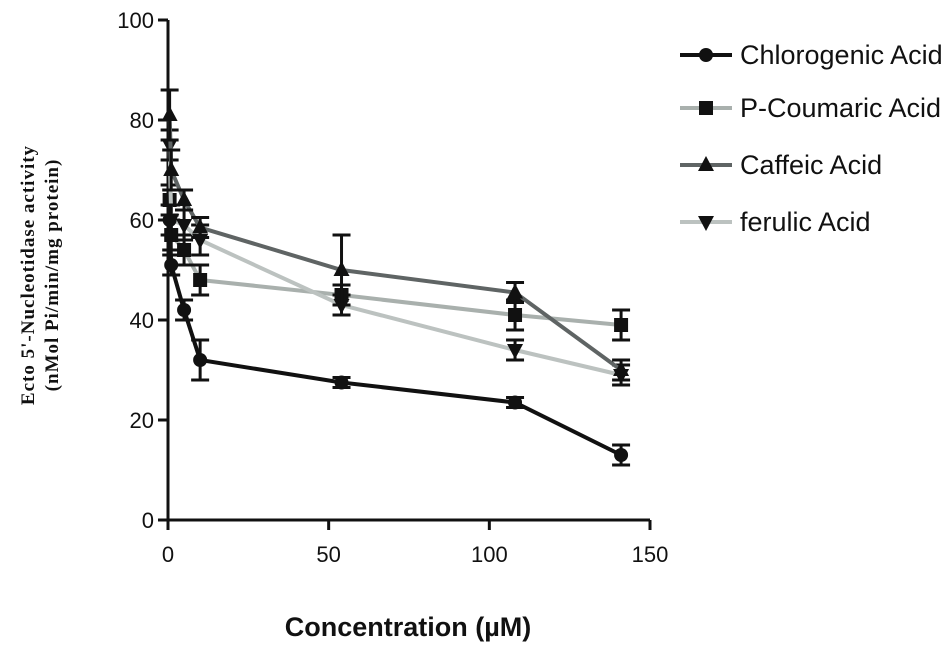  I want to click on legend-label: Caffeic Acid, so click(811, 165).